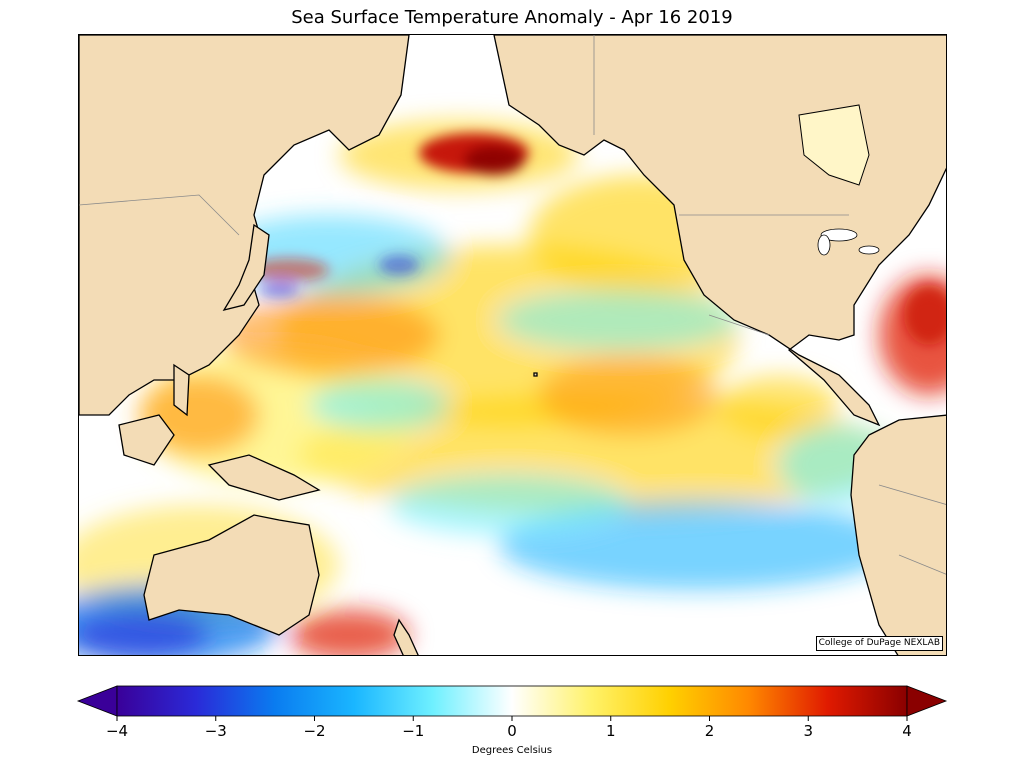 This screenshot has width=1024, height=768. I want to click on colorbar-tick-label: 1, so click(610, 731).